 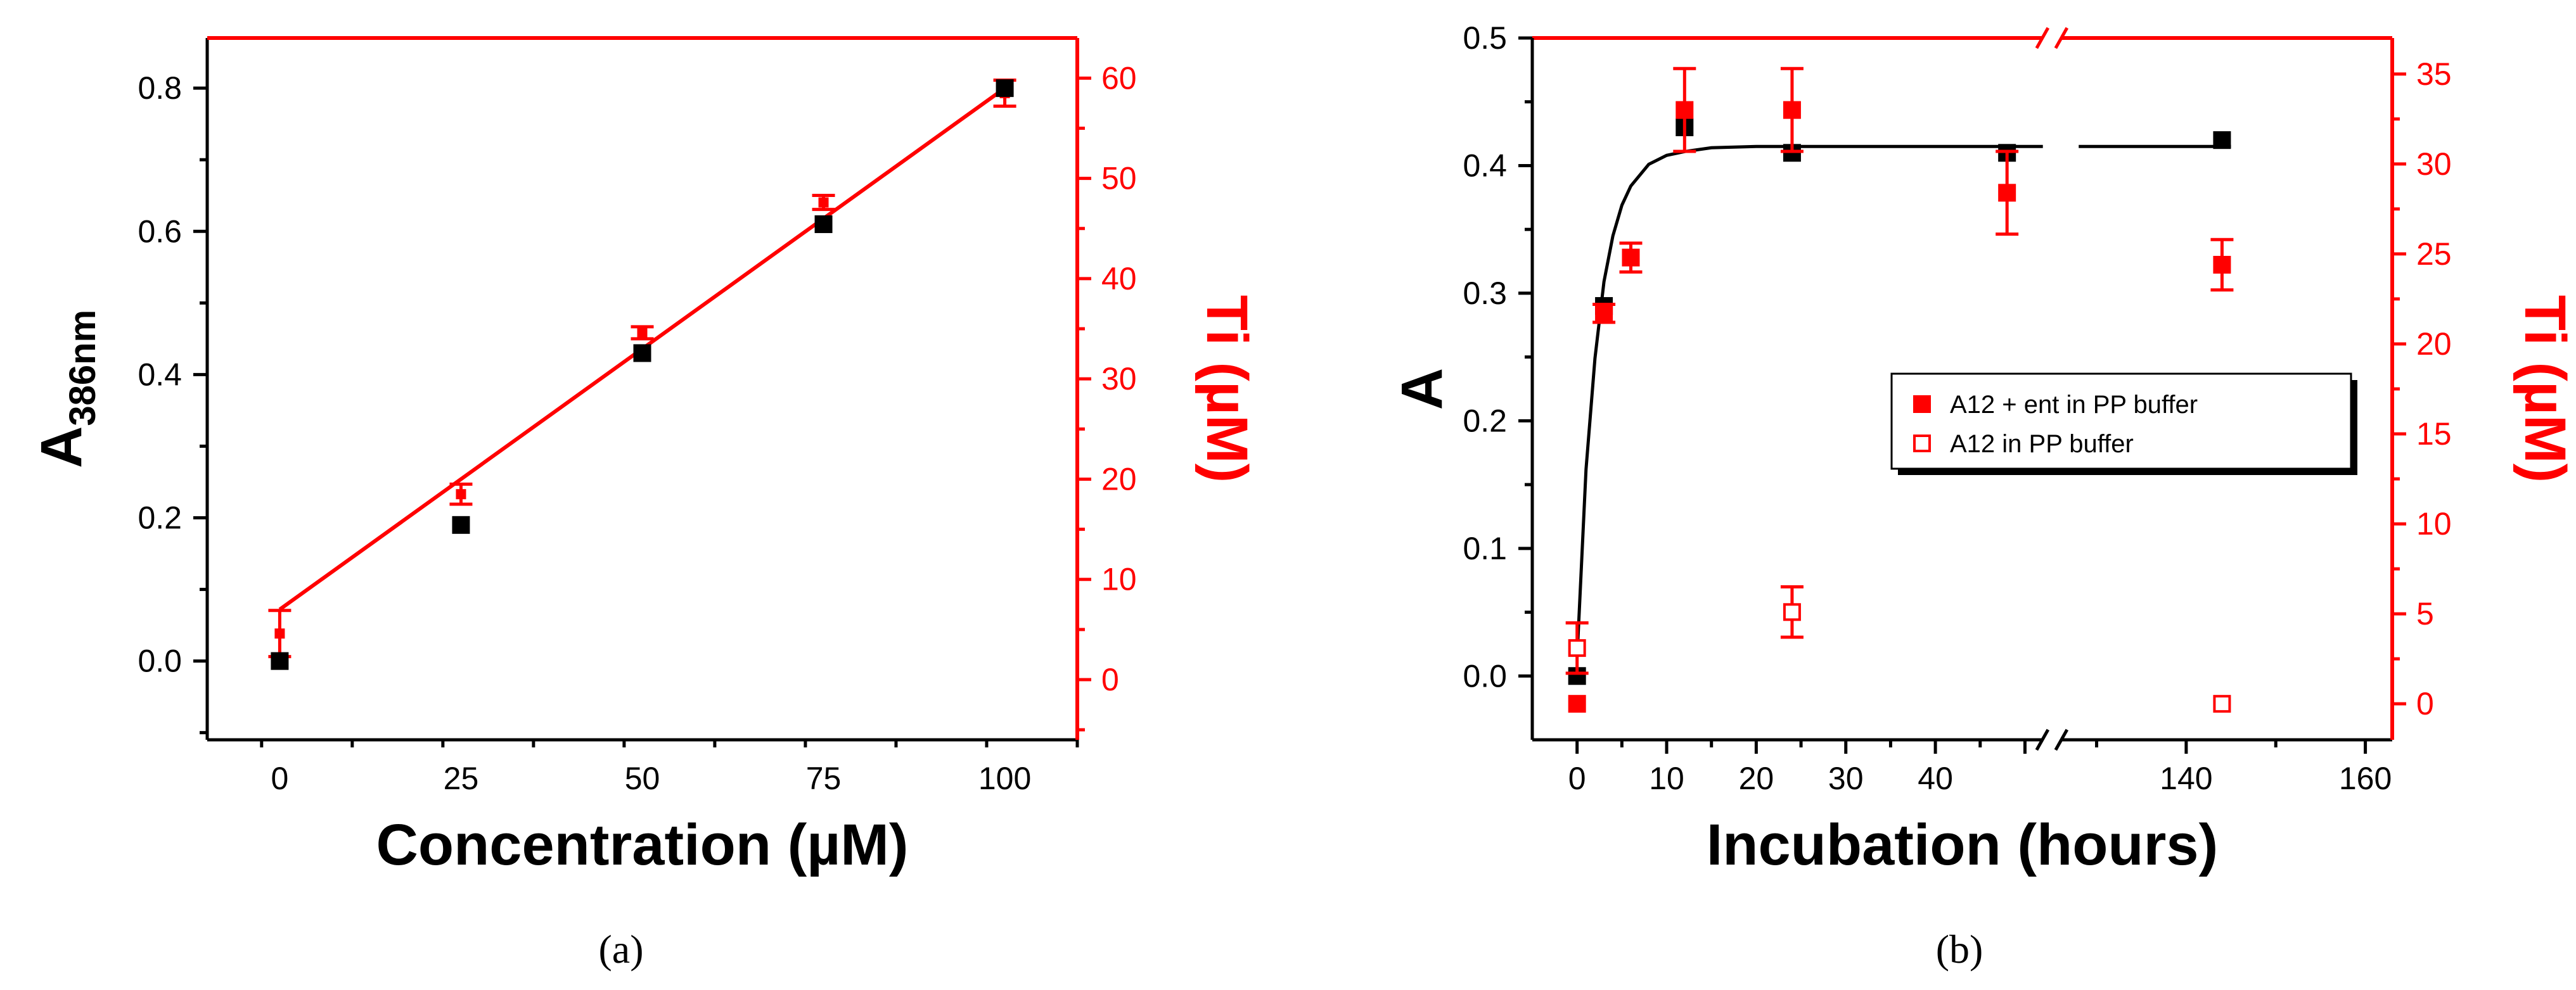 What do you see at coordinates (824, 779) in the screenshot?
I see `x-tick-label: 75` at bounding box center [824, 779].